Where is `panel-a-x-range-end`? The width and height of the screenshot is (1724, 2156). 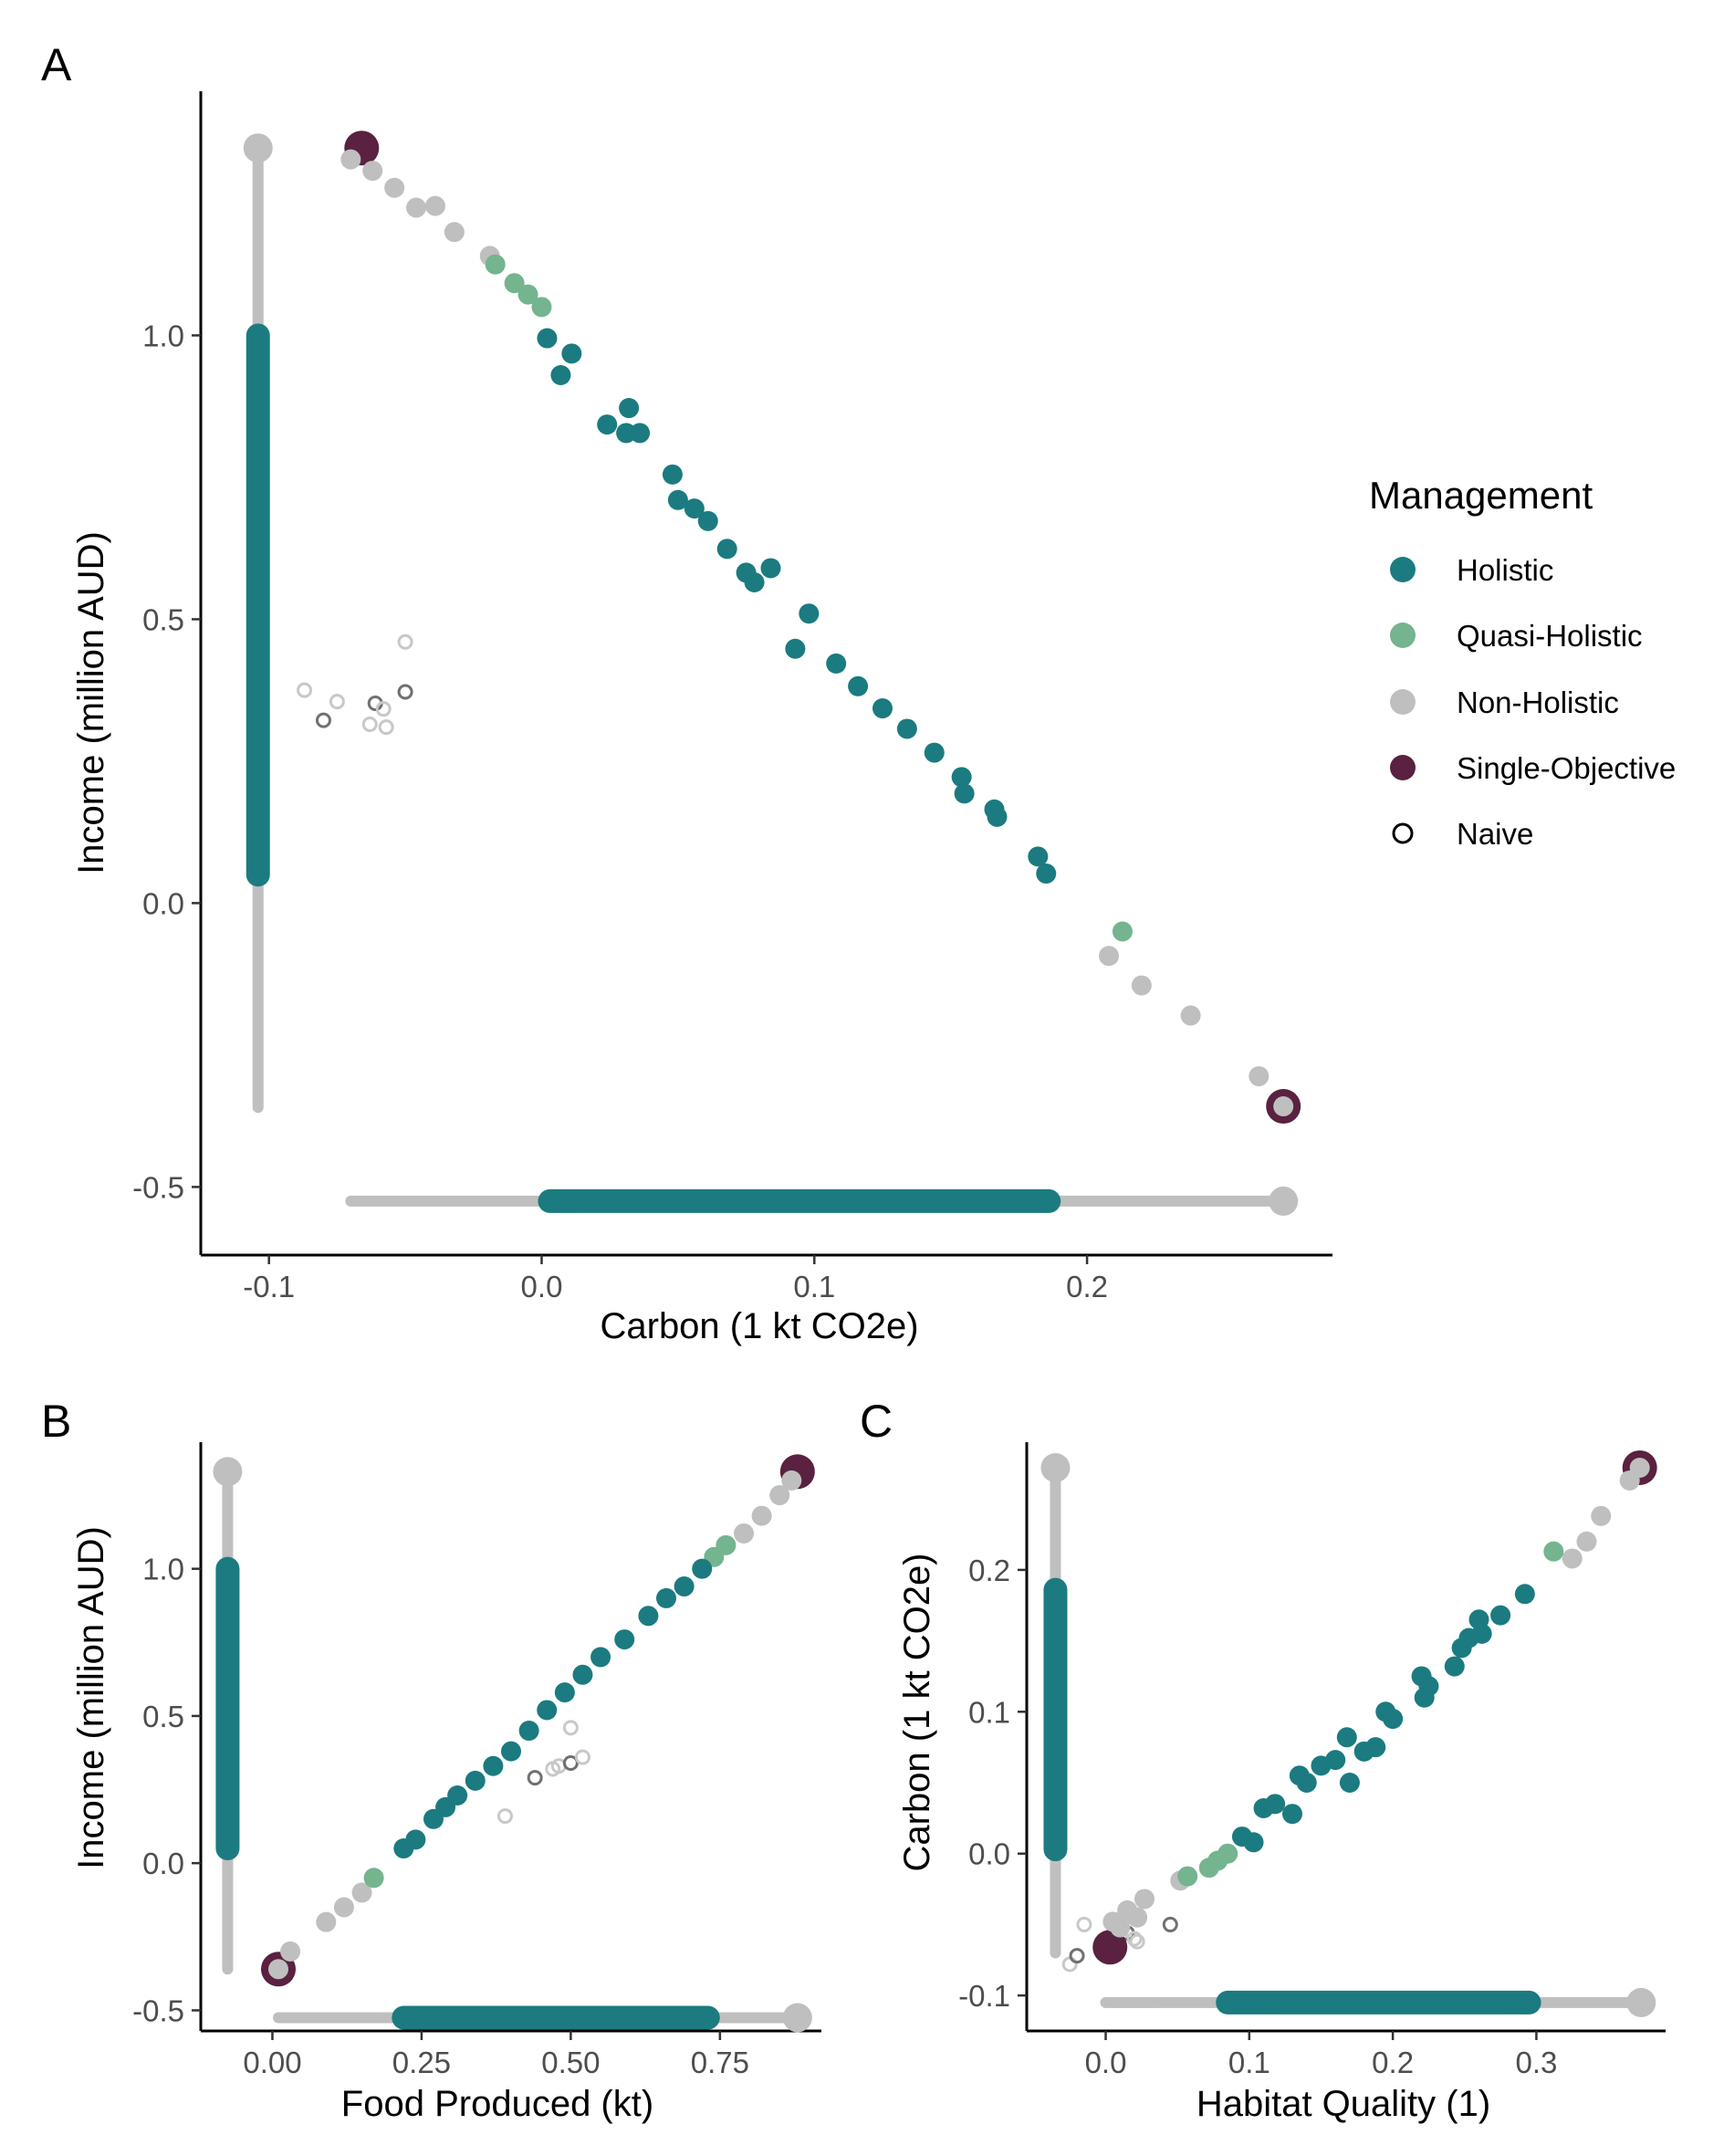 panel-a-x-range-end is located at coordinates (1284, 1201).